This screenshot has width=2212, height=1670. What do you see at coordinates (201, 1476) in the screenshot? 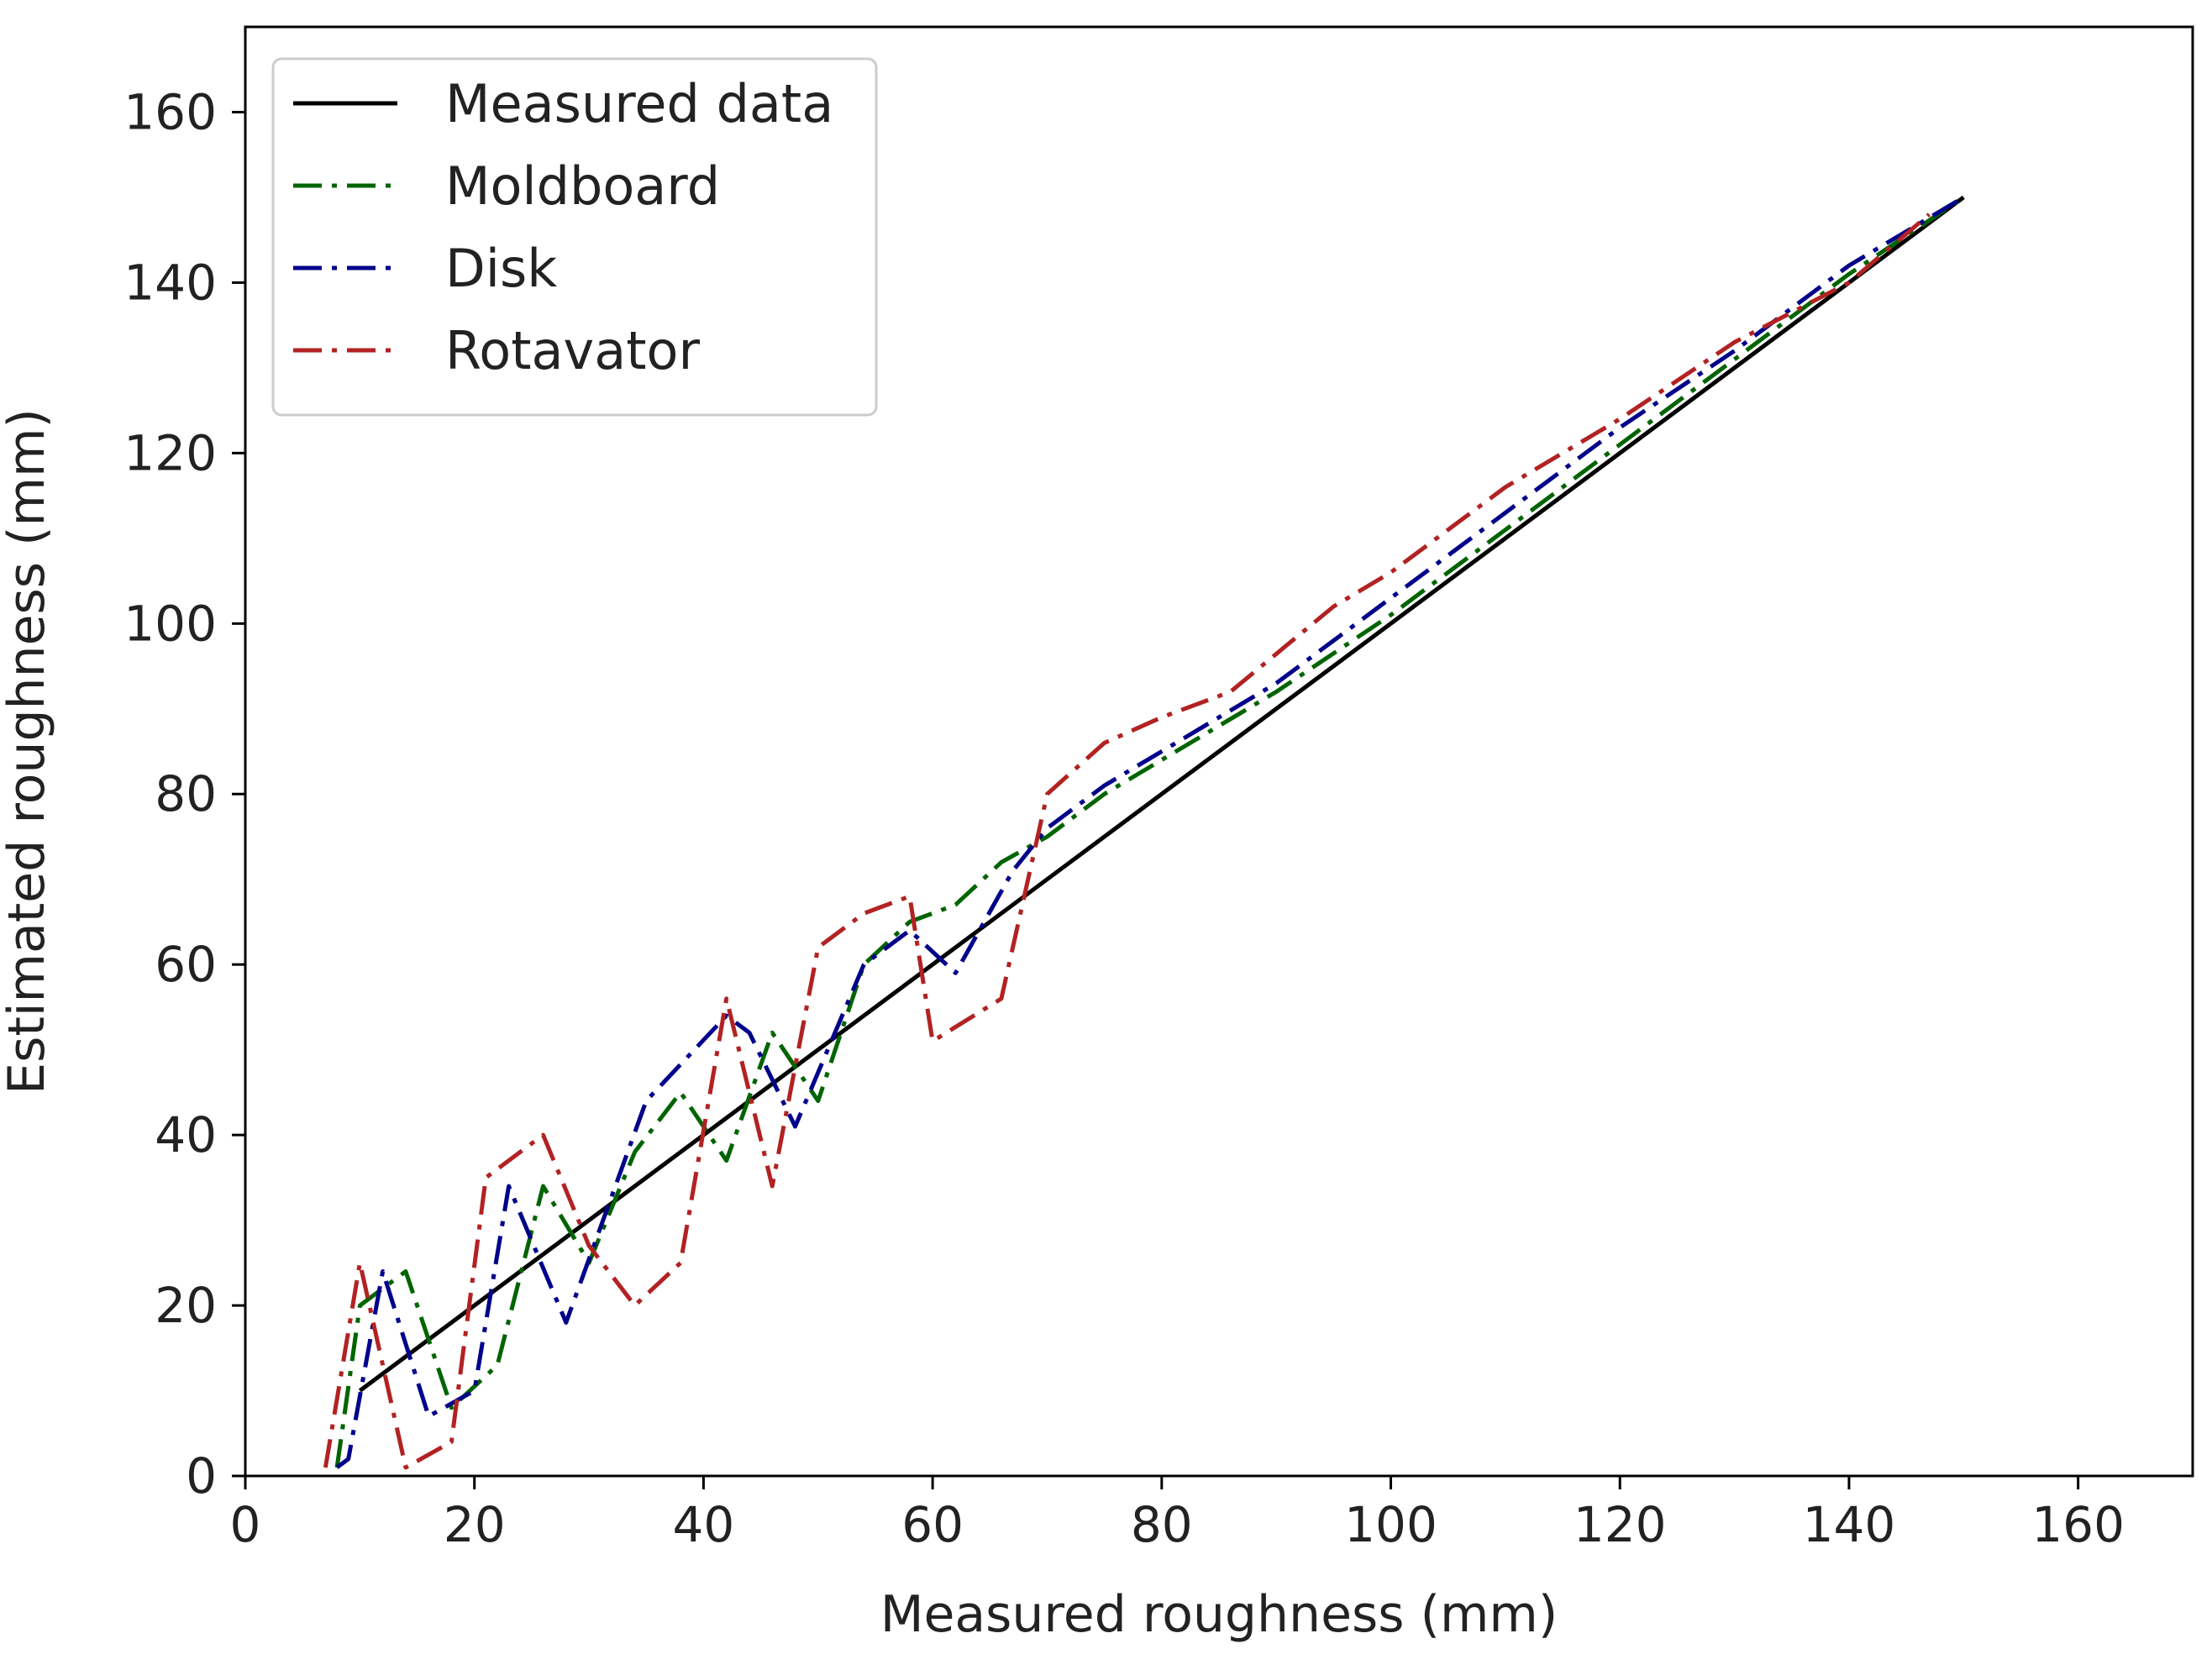
I see `y-tick-label: 0` at bounding box center [201, 1476].